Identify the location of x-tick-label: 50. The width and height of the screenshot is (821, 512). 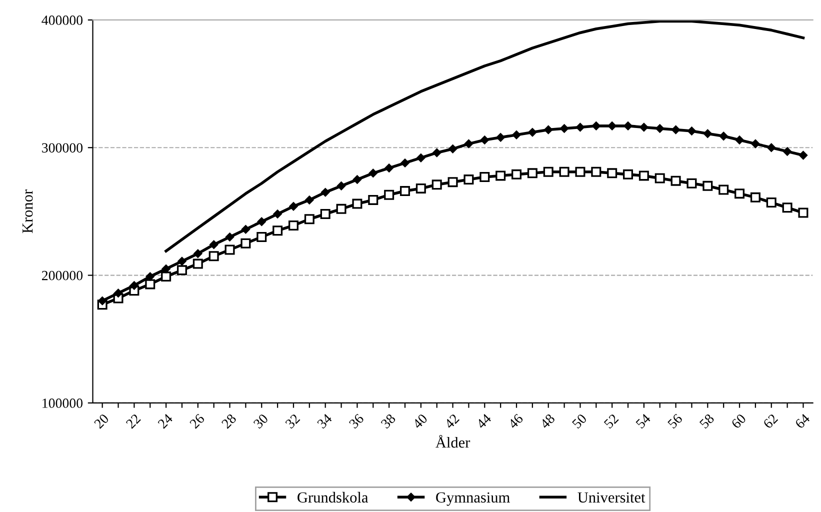
(580, 421).